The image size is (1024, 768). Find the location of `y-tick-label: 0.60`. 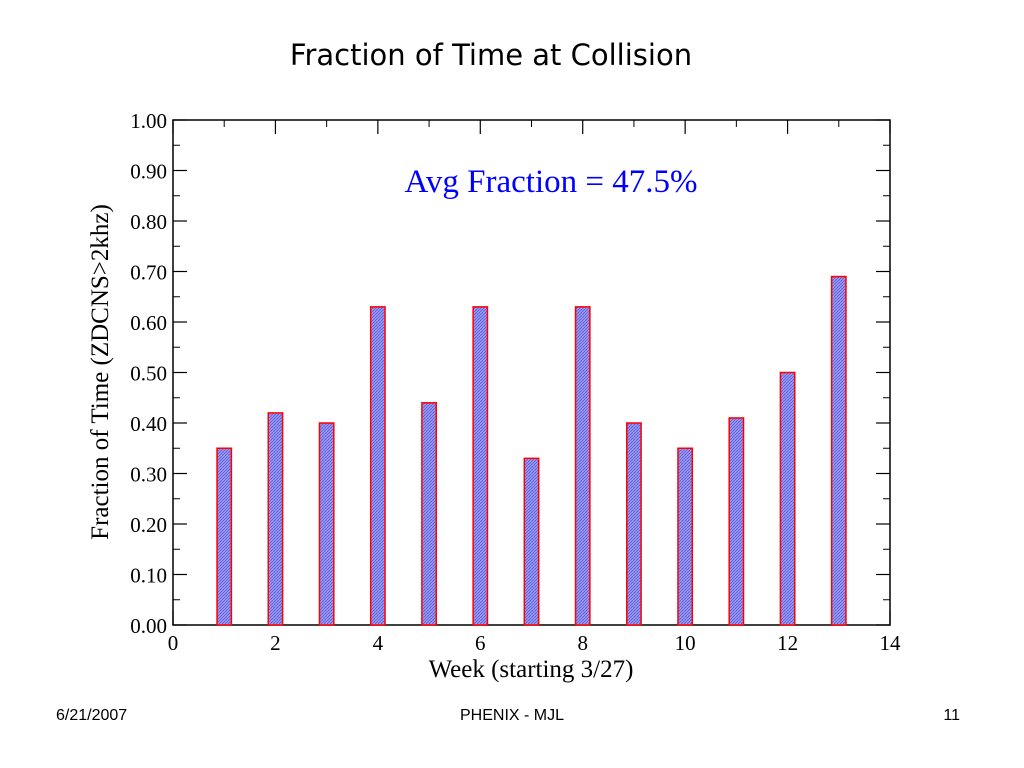

y-tick-label: 0.60 is located at coordinates (148, 323).